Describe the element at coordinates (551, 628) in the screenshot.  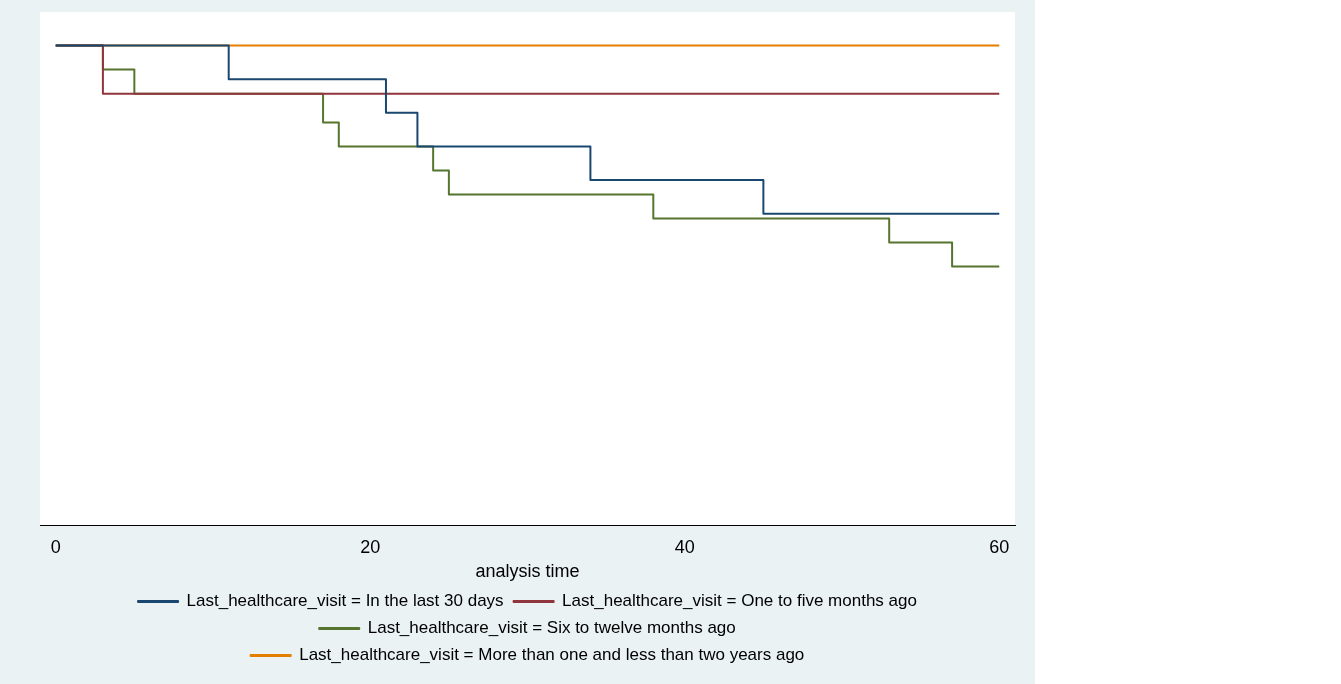
I see `legend-label: Last_healthcare_visit = Six to twelve months ago` at that location.